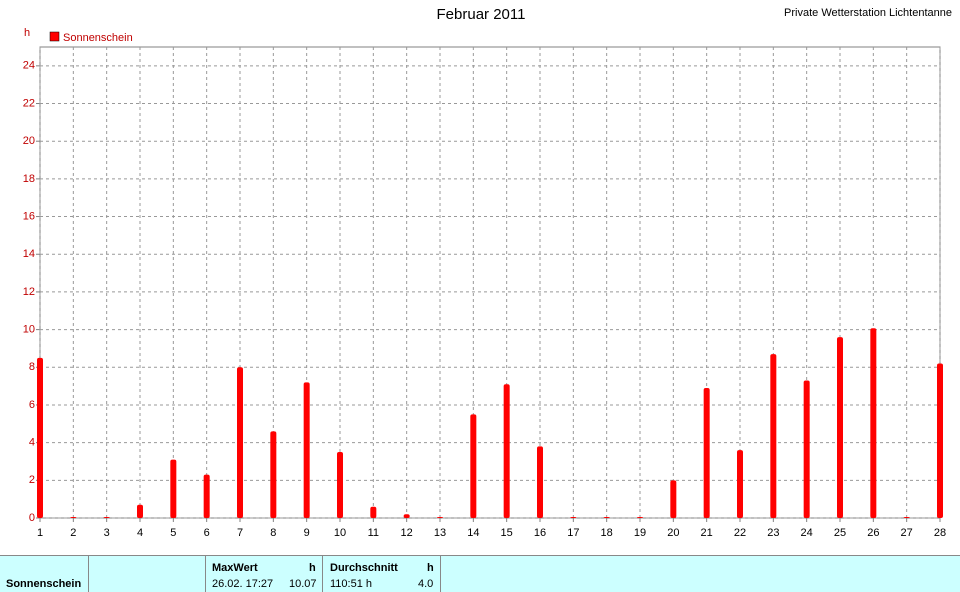 The width and height of the screenshot is (960, 592). I want to click on x-tick-label: 3, so click(107, 533).